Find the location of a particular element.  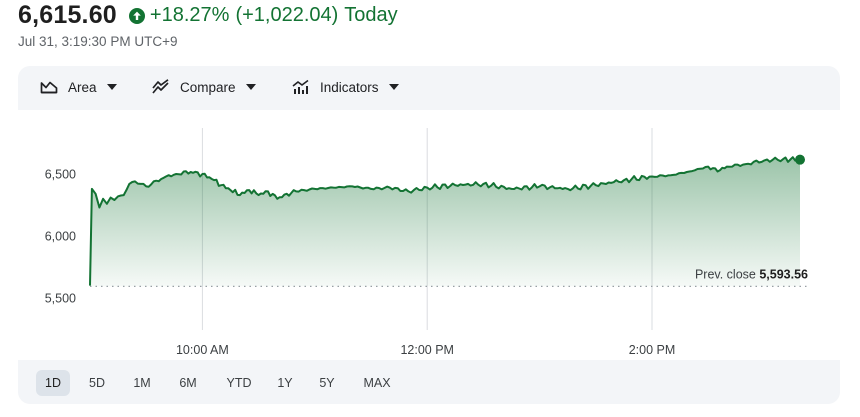

range-6m-button: 6M is located at coordinates (188, 383).